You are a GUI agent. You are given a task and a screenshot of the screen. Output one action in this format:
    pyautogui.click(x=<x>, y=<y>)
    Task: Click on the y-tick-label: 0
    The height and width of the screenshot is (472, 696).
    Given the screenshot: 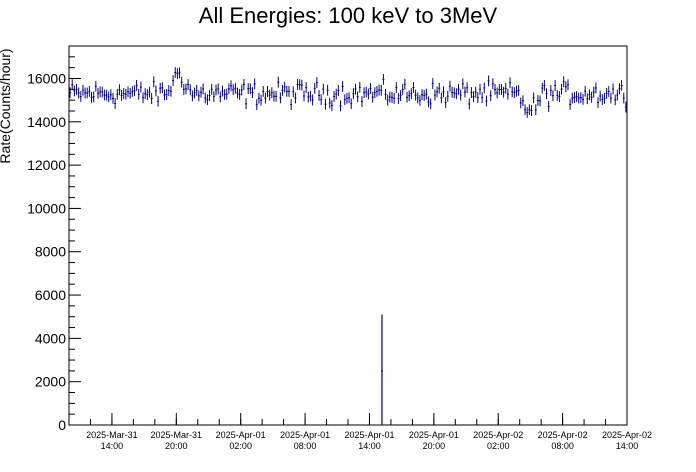 What is the action you would take?
    pyautogui.click(x=62, y=425)
    